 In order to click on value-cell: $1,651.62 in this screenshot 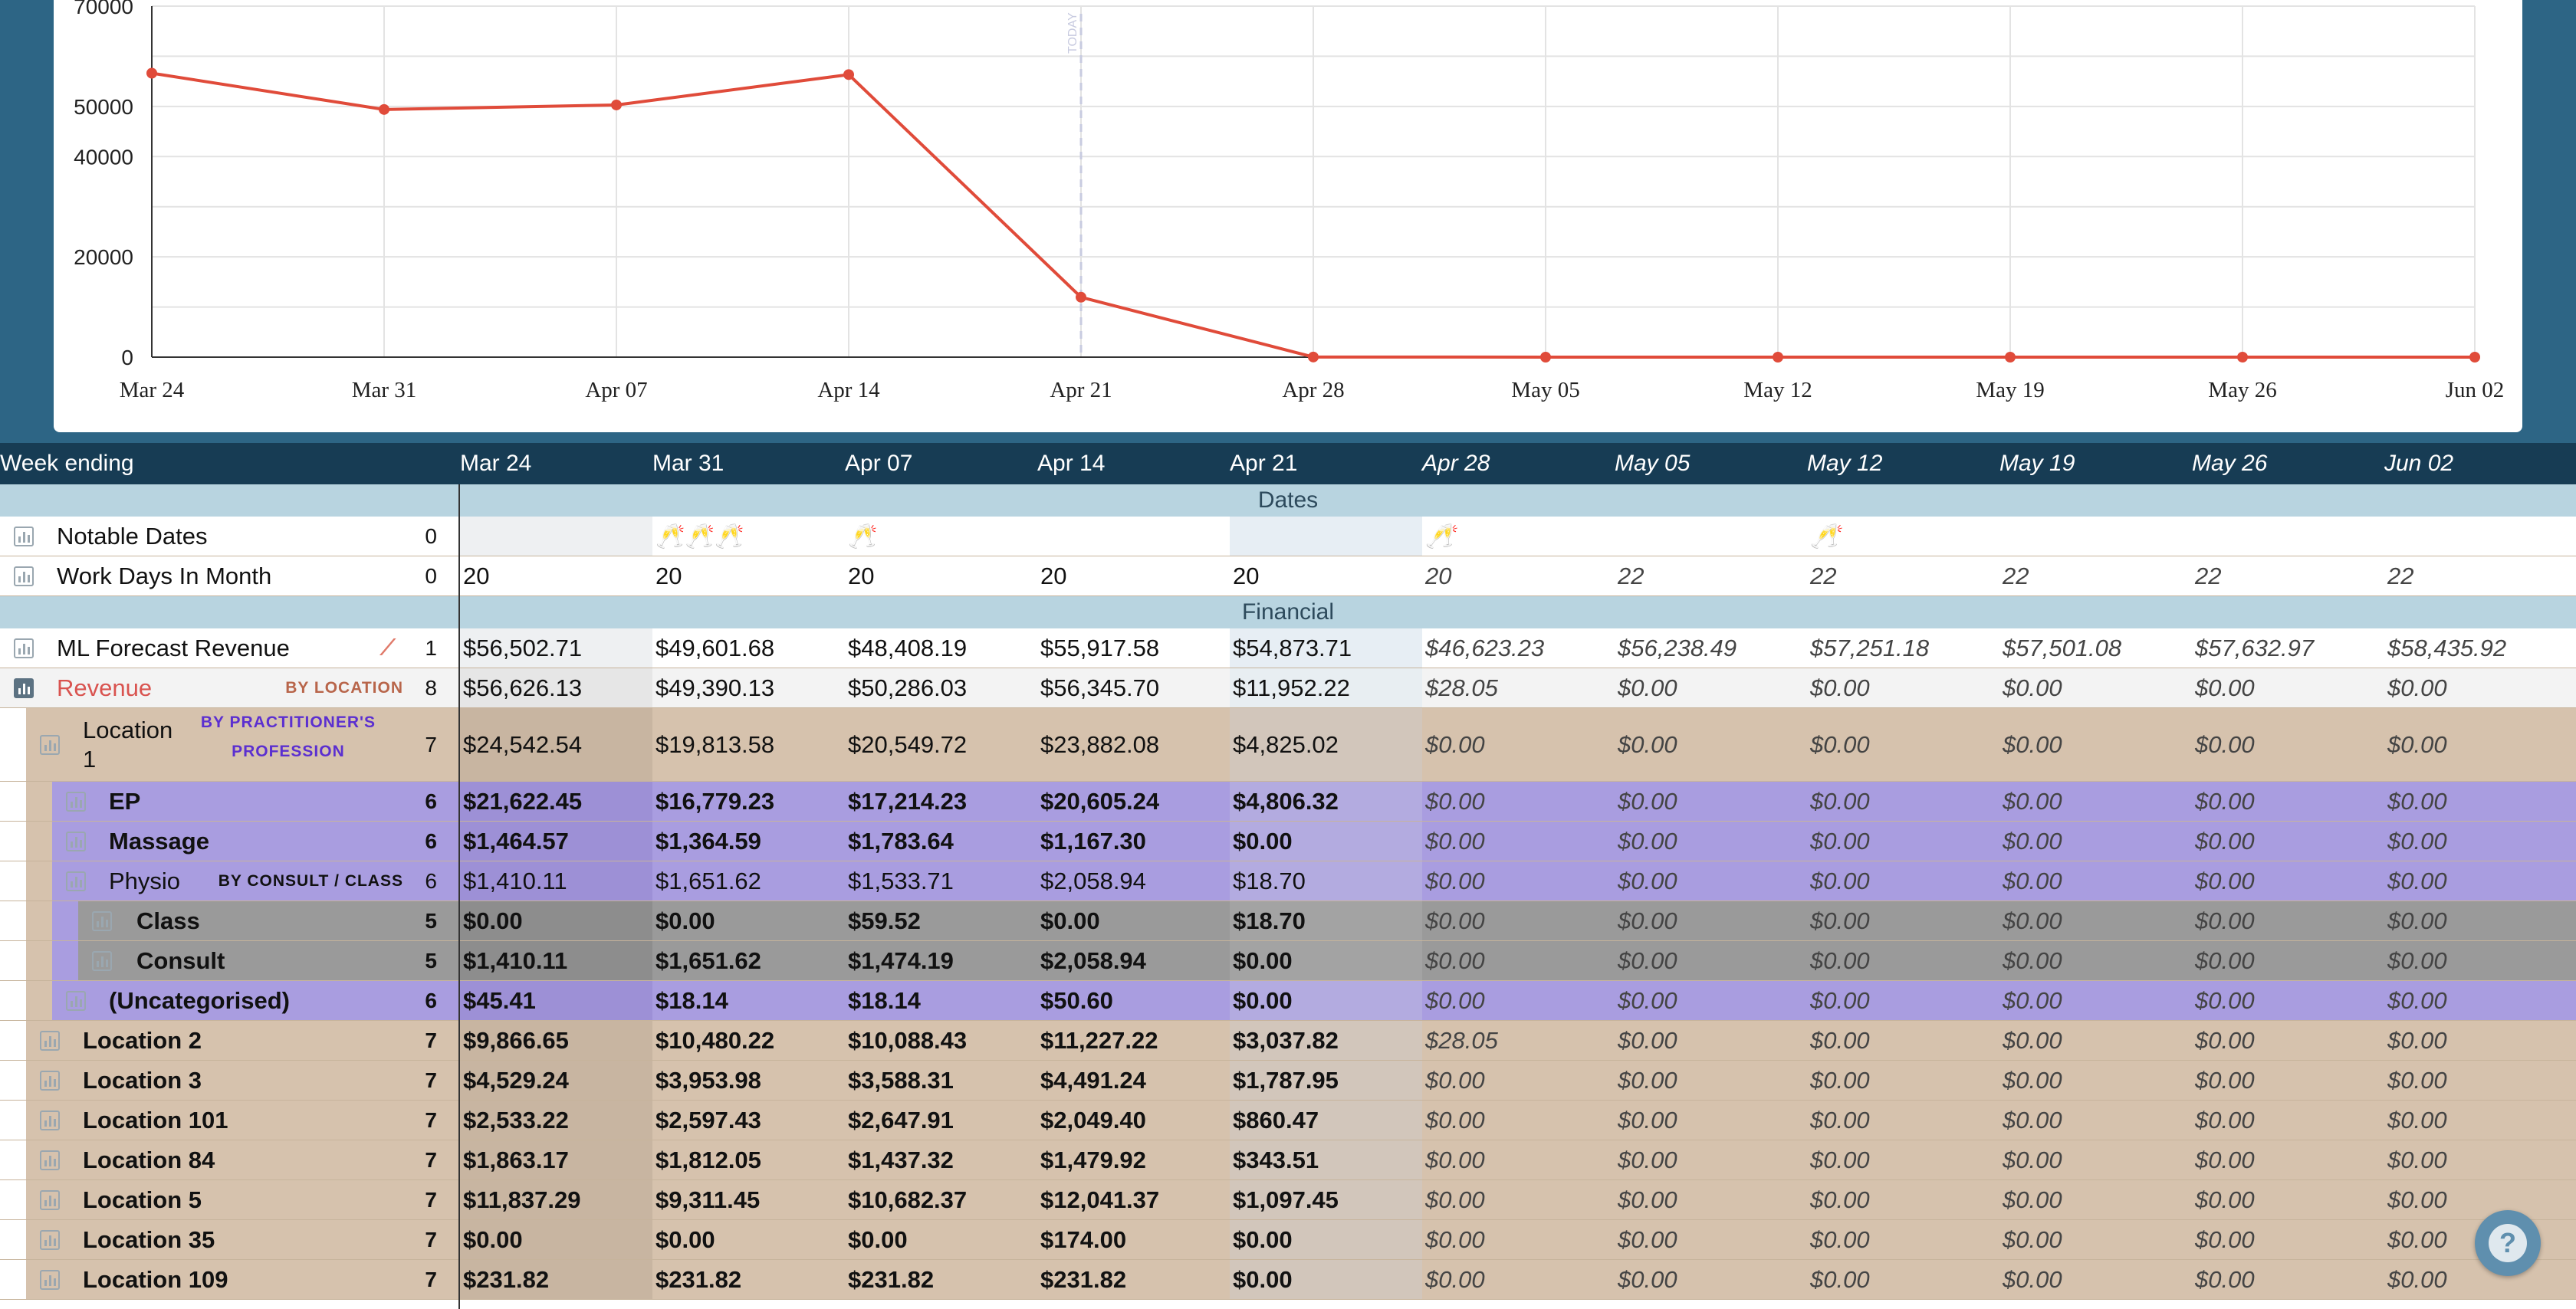, I will do `click(709, 960)`.